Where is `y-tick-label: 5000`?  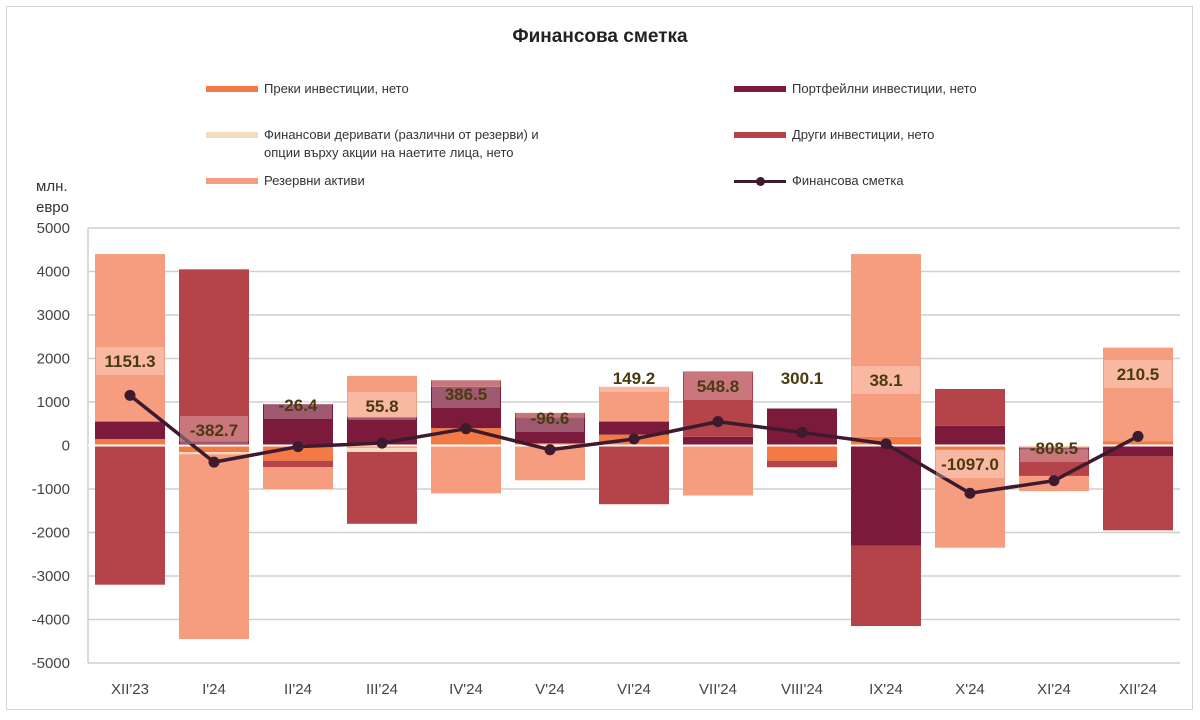
y-tick-label: 5000 is located at coordinates (53, 228).